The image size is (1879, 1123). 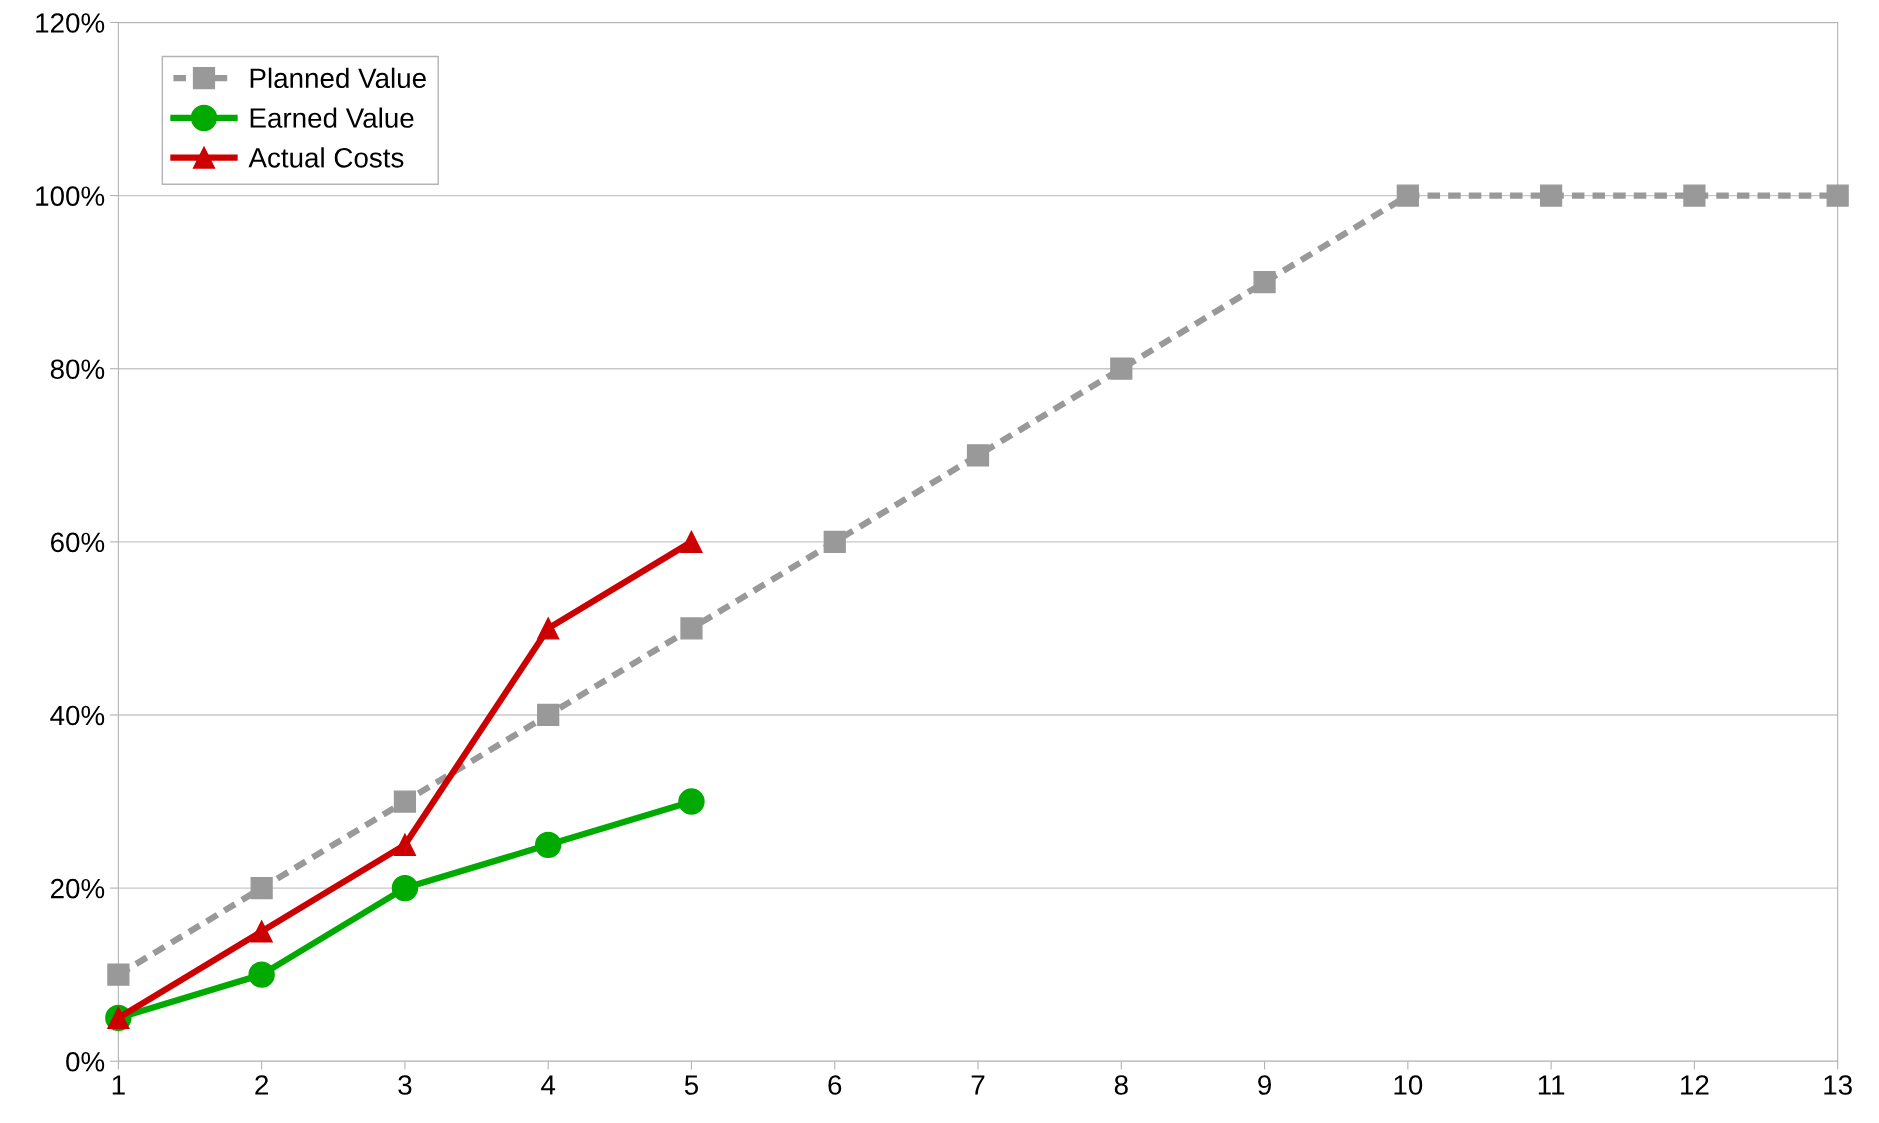 I want to click on x-tick-label: 7, so click(x=978, y=1085).